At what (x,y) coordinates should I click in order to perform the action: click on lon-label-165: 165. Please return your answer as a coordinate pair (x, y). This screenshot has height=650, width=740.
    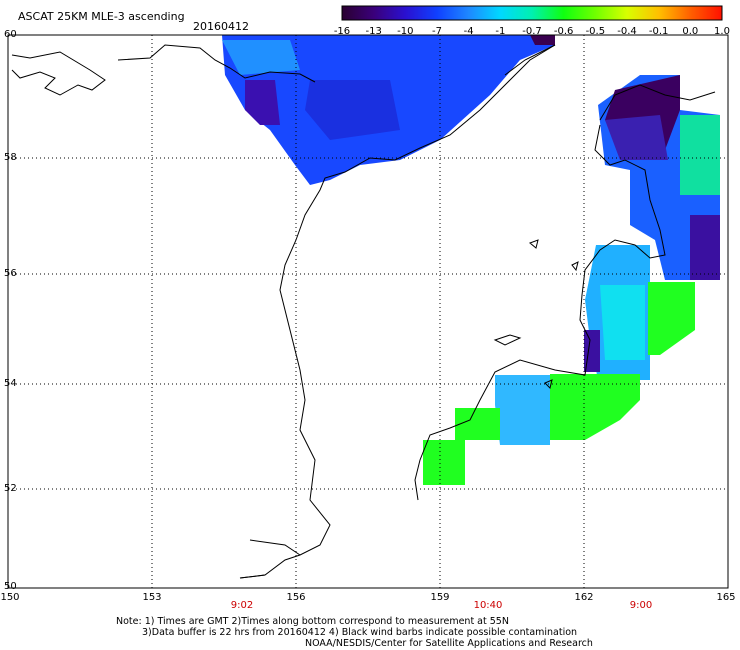
    Looking at the image, I should click on (726, 597).